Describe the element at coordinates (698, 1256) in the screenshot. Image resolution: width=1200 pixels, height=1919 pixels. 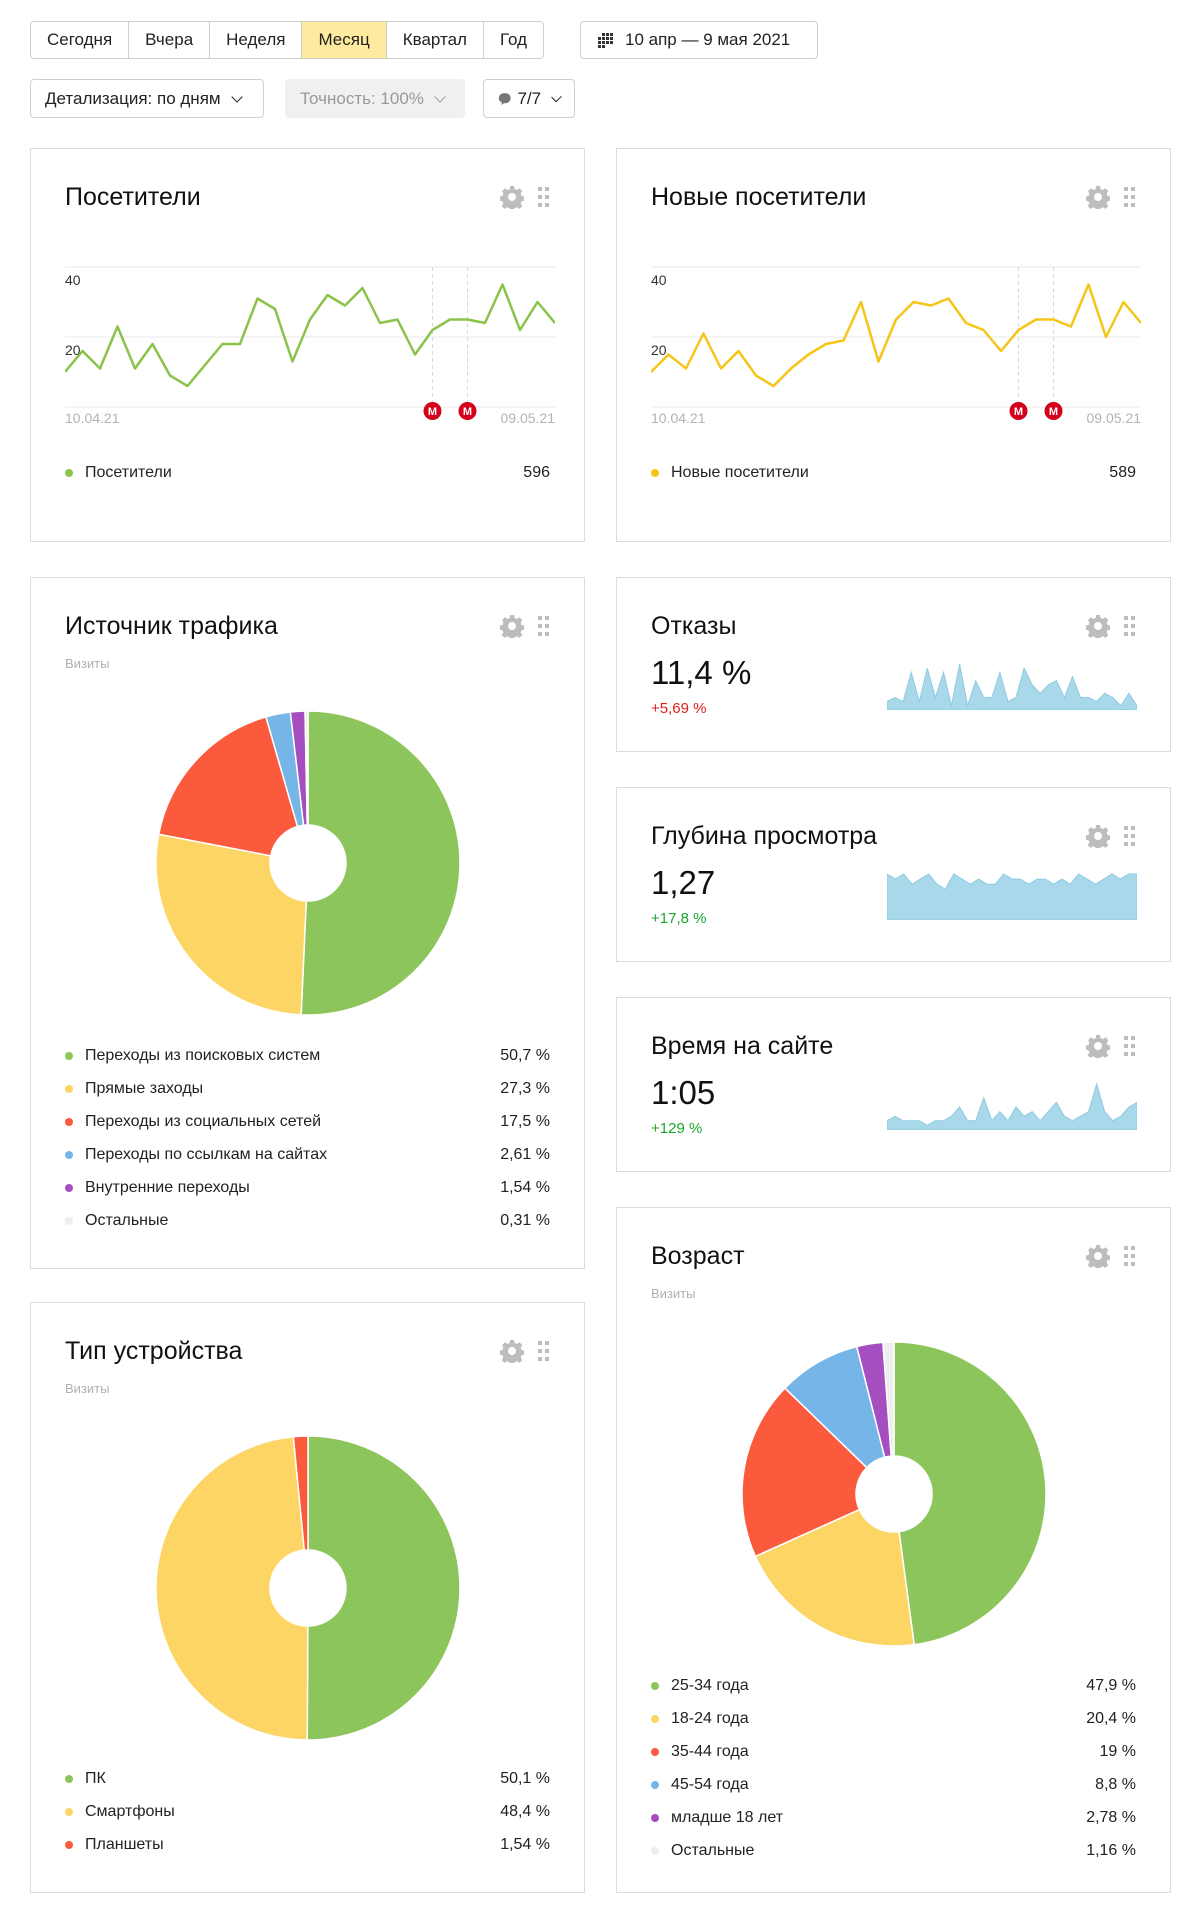
I see `widget-title: Возраст` at that location.